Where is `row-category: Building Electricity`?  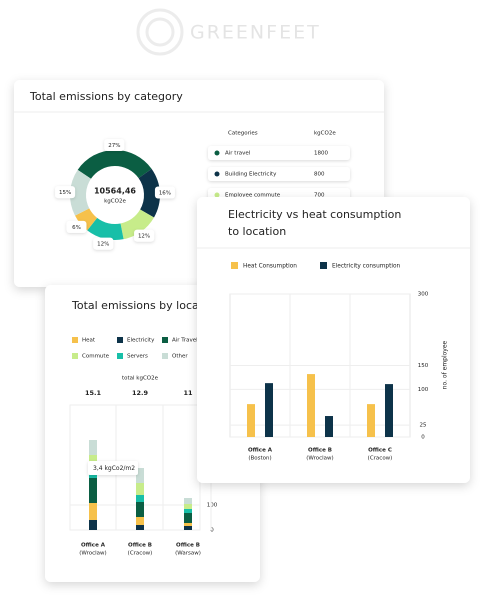 row-category: Building Electricity is located at coordinates (251, 175).